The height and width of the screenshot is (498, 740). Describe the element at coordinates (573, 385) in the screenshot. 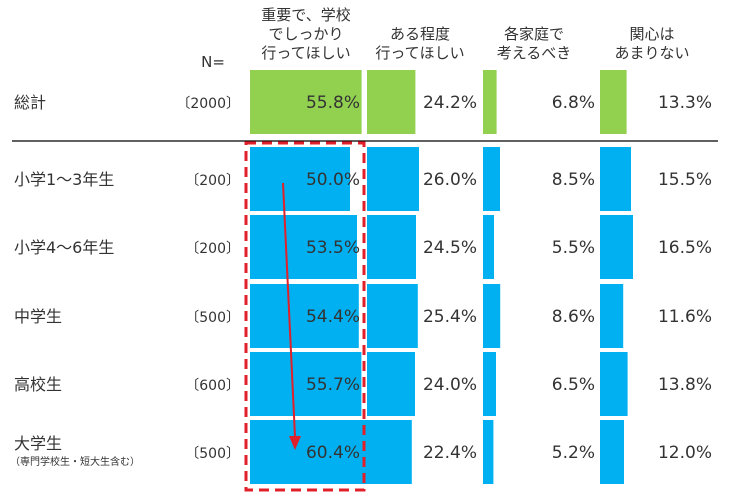

I see `row-4-value-3: 6.5%` at that location.